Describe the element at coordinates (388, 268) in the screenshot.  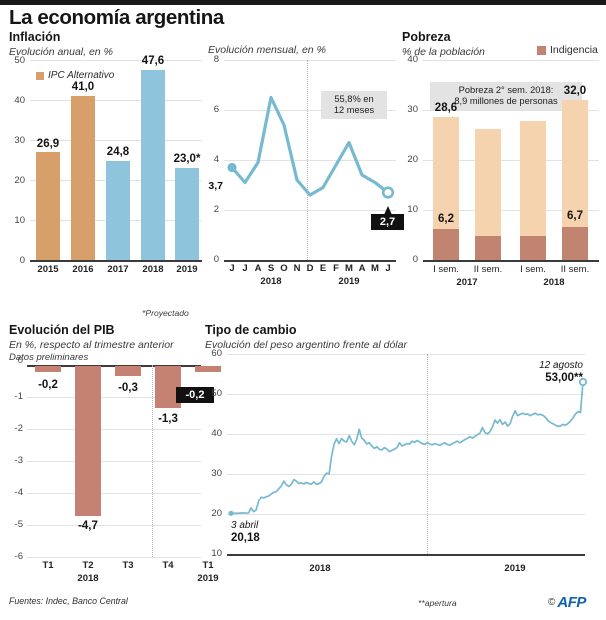
I see `xtick-month-12: J` at that location.